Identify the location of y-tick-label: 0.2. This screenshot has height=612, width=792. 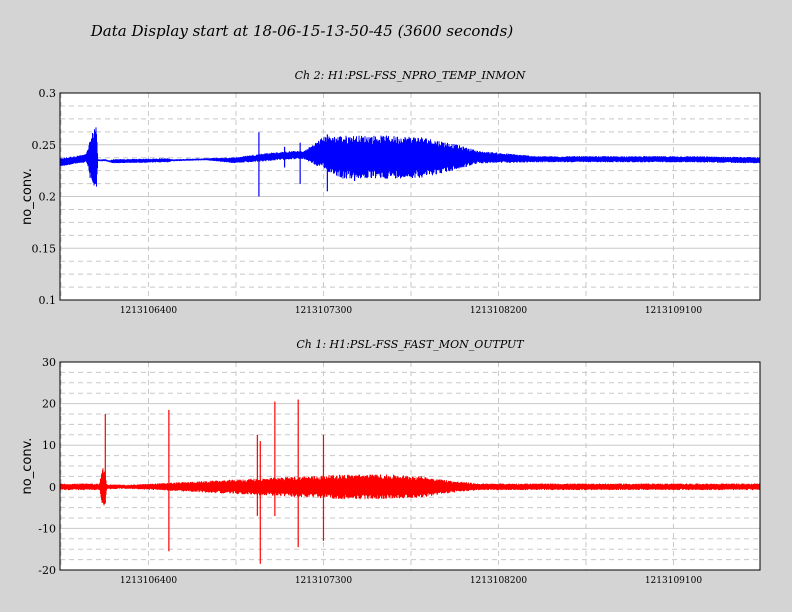
(48, 197).